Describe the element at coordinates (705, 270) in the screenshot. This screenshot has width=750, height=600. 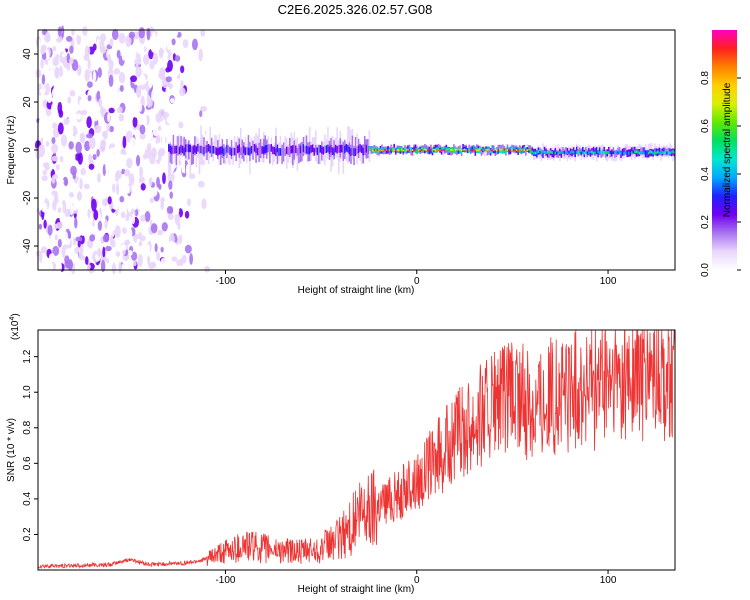
I see `colorbar-tick-label: 0.0` at that location.